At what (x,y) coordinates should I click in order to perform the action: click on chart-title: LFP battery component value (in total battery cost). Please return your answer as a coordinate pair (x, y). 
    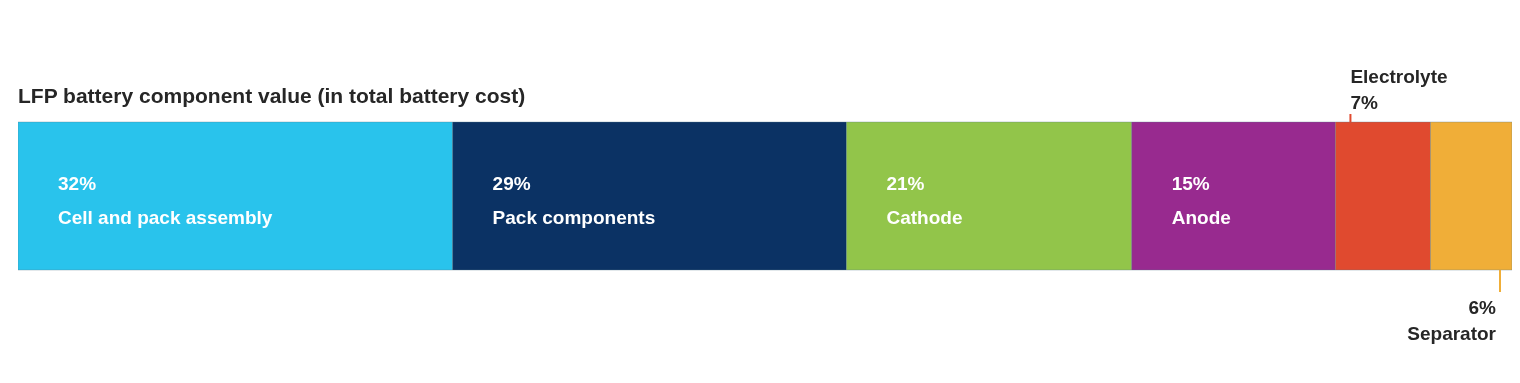
    Looking at the image, I should click on (272, 96).